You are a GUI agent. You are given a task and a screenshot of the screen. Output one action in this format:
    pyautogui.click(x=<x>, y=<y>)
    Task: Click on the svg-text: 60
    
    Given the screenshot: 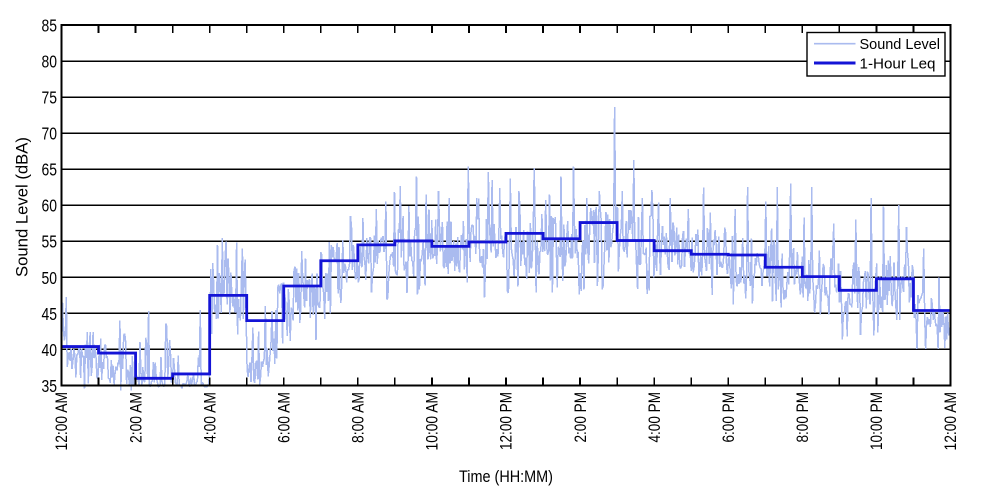 What is the action you would take?
    pyautogui.click(x=50, y=206)
    